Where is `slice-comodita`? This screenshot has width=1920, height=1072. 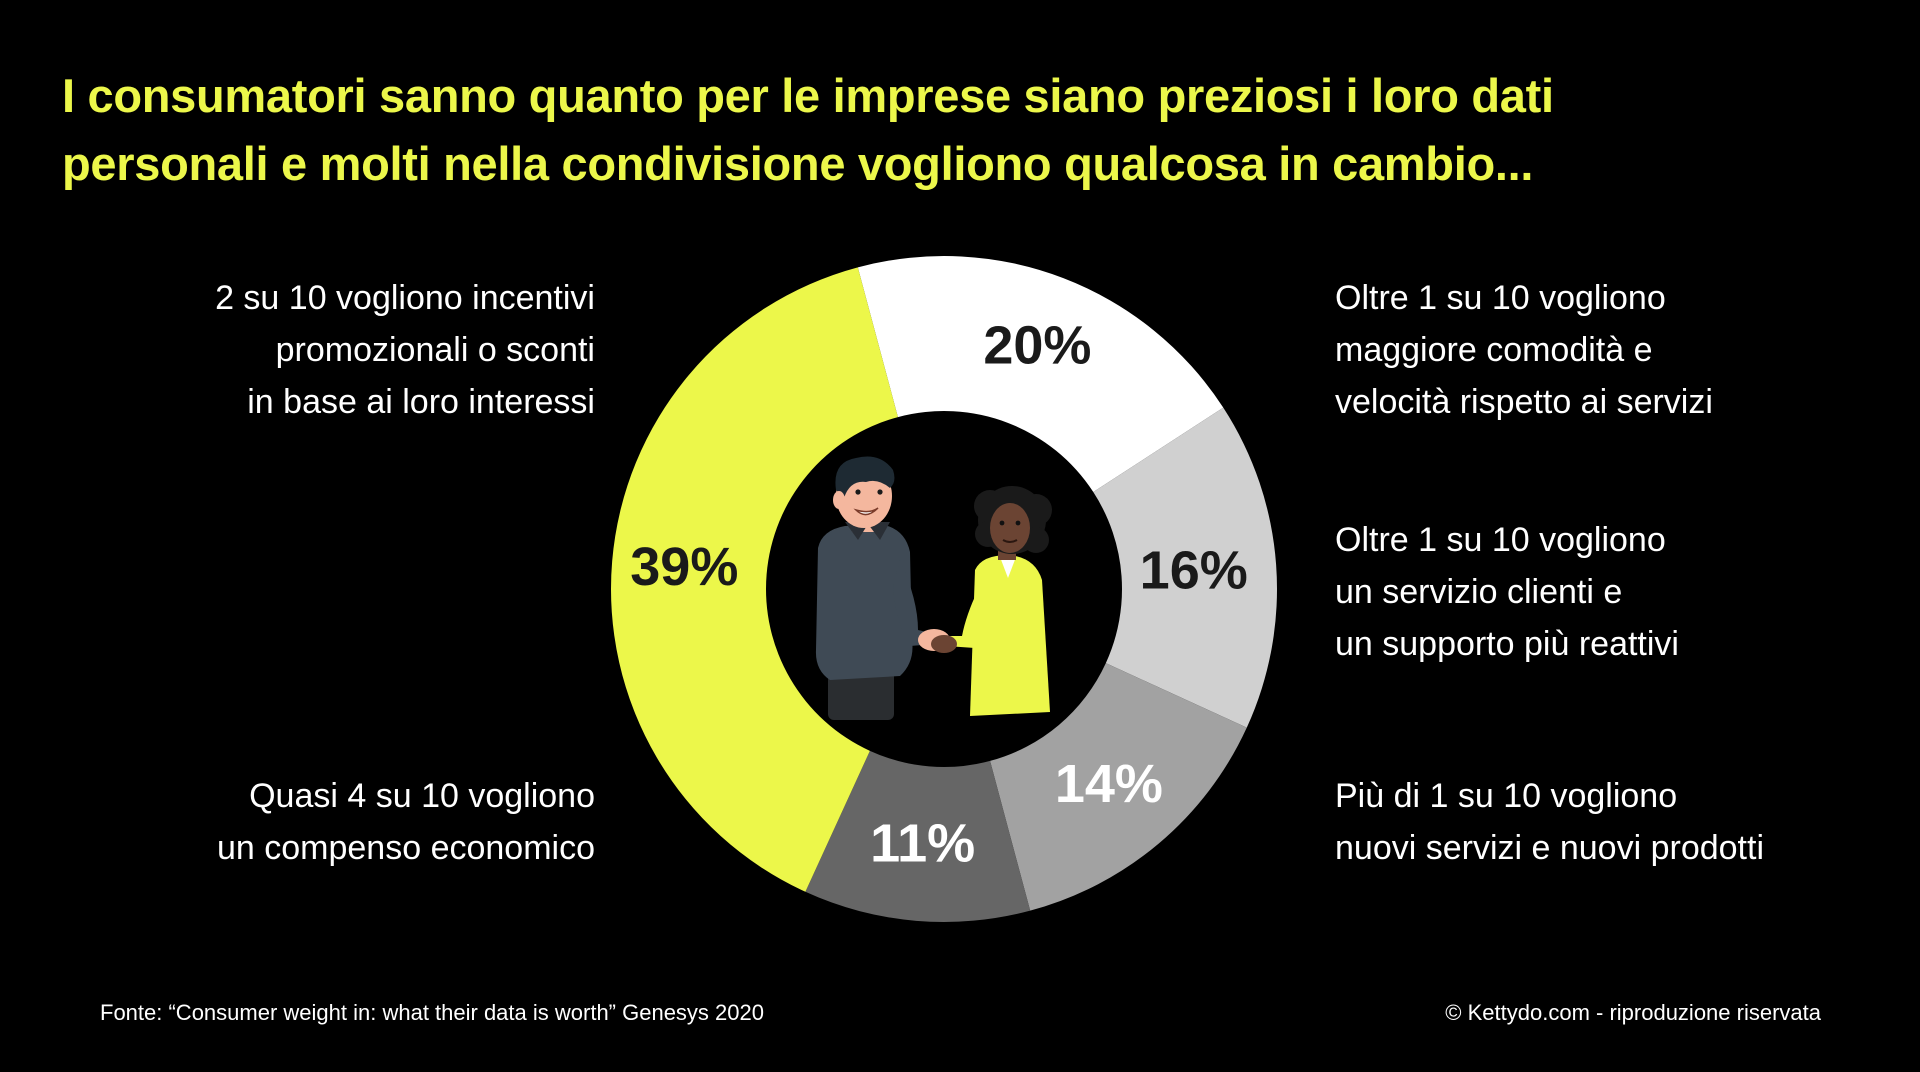 slice-comodita is located at coordinates (1185, 567).